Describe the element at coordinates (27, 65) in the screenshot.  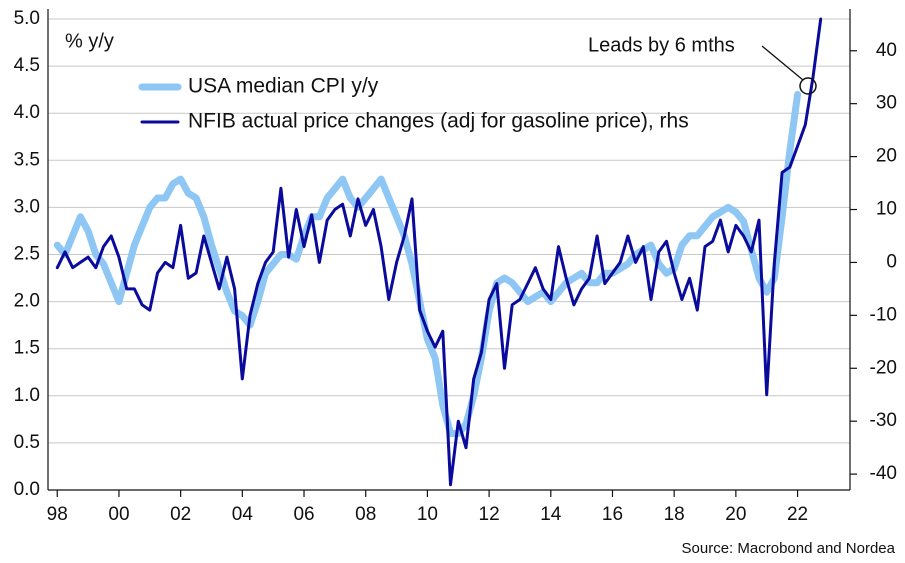
I see `y-tick-label: 4.5` at that location.